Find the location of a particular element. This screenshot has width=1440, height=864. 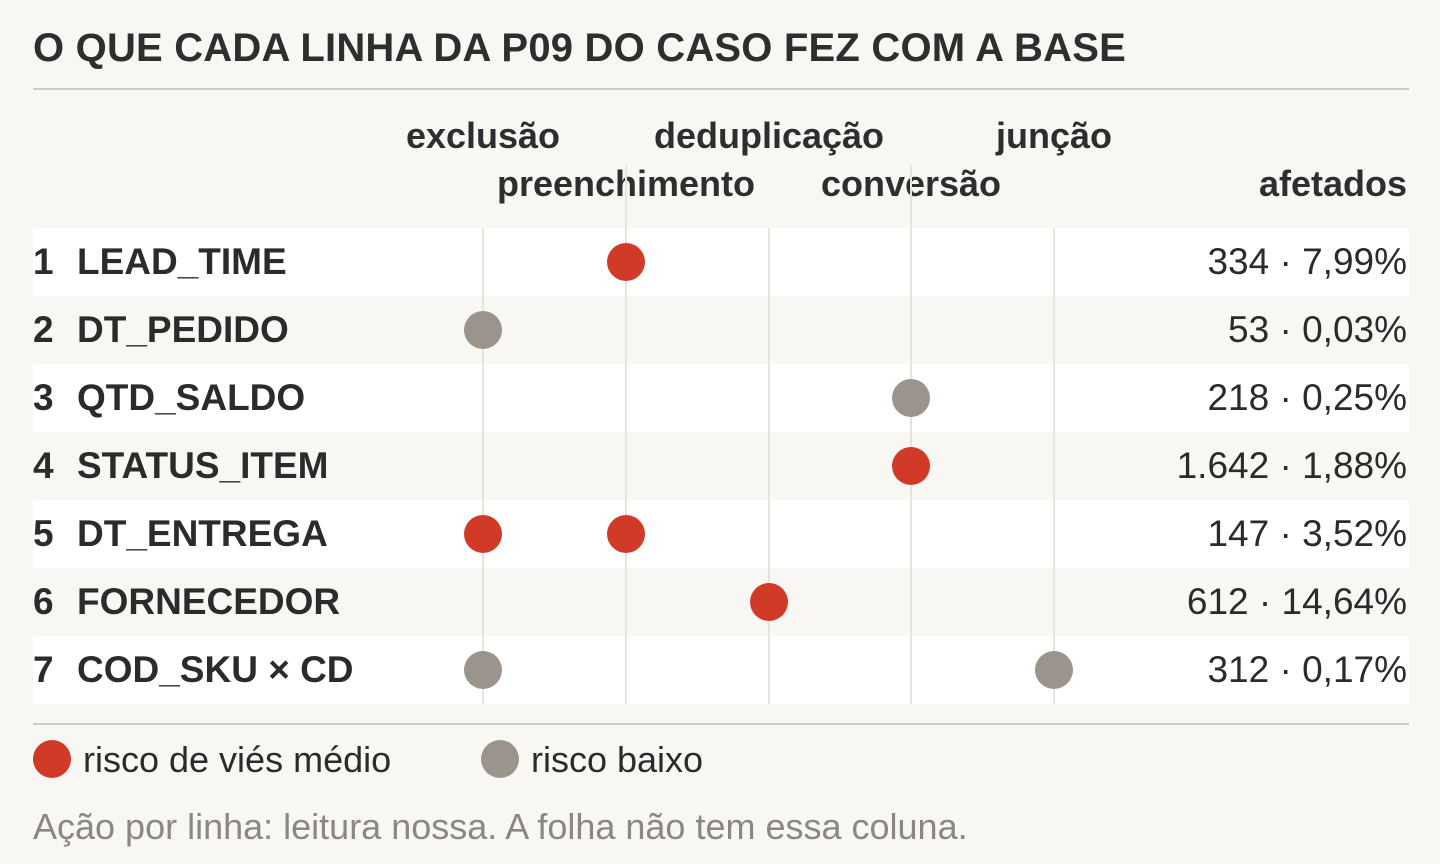

row-field-name: DT_ENTREGA is located at coordinates (202, 533).